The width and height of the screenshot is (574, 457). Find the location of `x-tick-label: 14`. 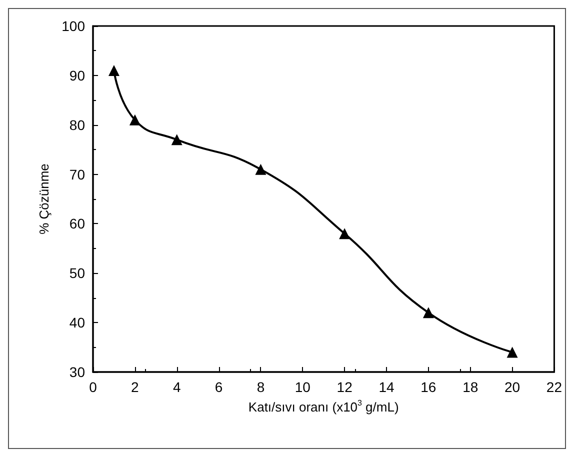

x-tick-label: 14 is located at coordinates (386, 387).